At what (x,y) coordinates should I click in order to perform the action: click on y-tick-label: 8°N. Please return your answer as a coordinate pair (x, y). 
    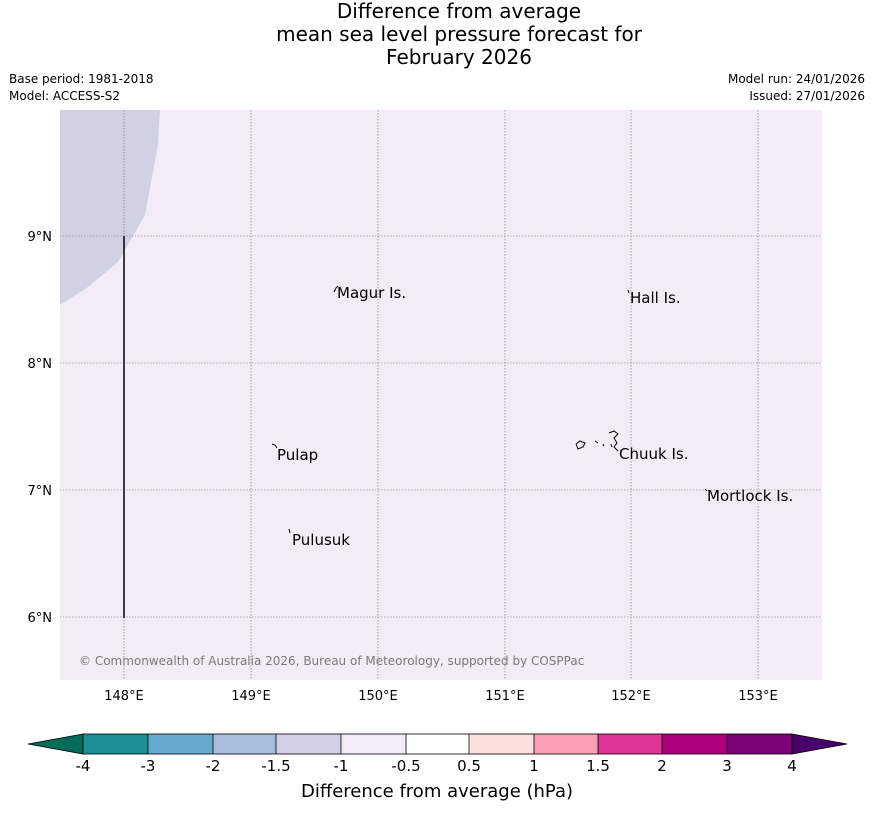
    Looking at the image, I should click on (40, 364).